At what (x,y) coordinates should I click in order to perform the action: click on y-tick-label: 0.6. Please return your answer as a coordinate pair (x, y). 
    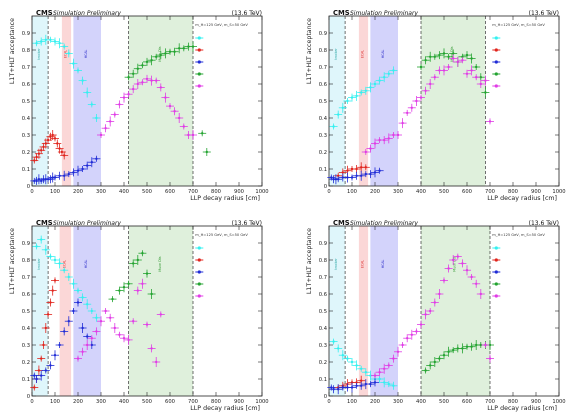
    Looking at the image, I should click on (26, 295).